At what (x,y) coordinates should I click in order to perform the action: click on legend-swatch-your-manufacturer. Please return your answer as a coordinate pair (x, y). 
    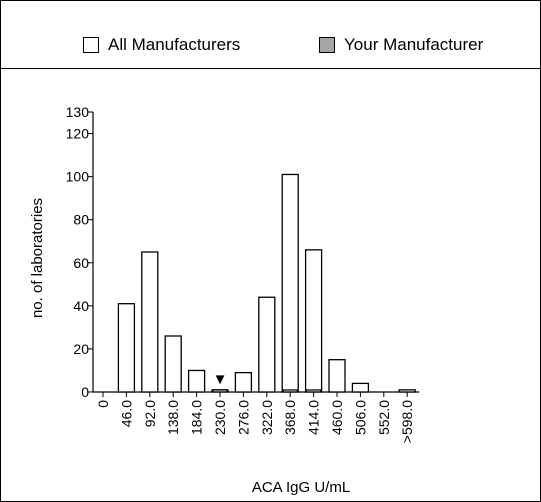
    Looking at the image, I should click on (327, 45).